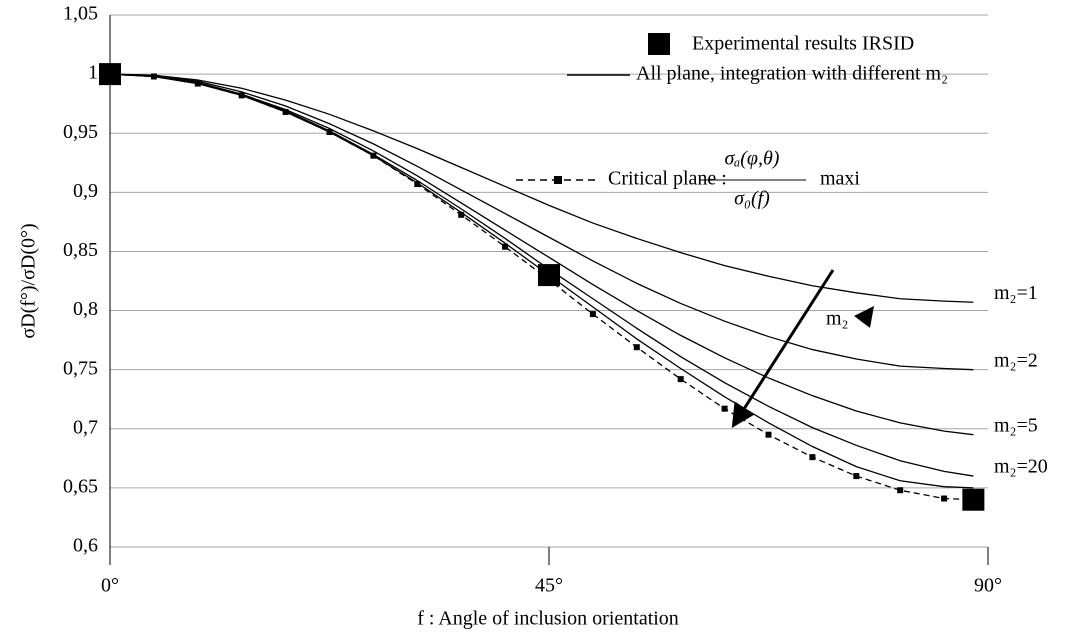  Describe the element at coordinates (80, 14) in the screenshot. I see `y-tick-label: 1,05` at that location.